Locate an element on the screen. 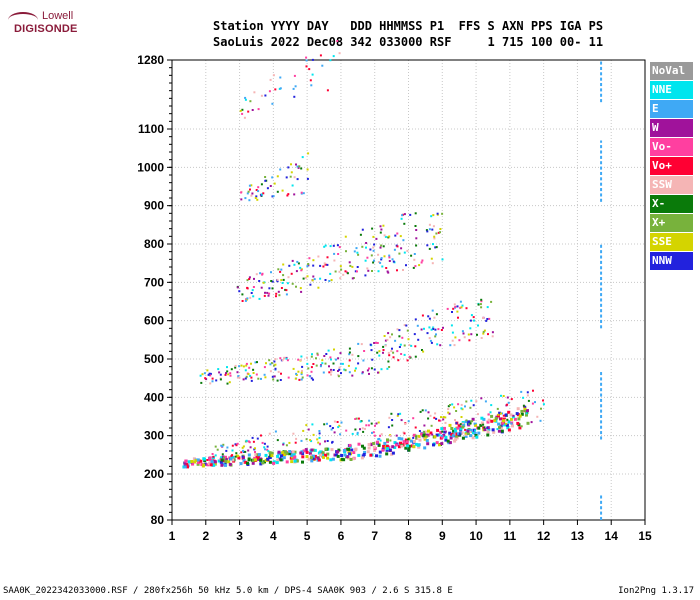 The image size is (700, 600). x-tick-label: 14 is located at coordinates (612, 536).